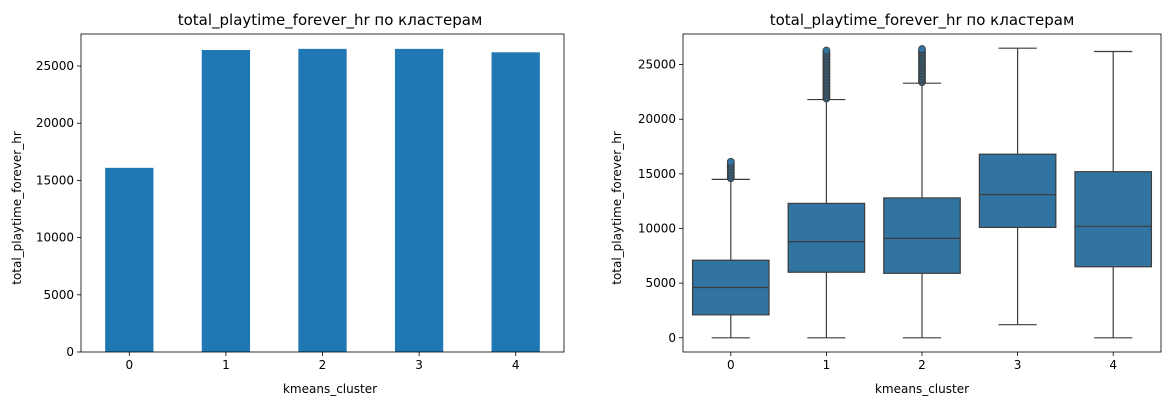  Describe the element at coordinates (922, 20) in the screenshot. I see `box-plot-title: total_playtime_forever_hr по кластерам` at that location.